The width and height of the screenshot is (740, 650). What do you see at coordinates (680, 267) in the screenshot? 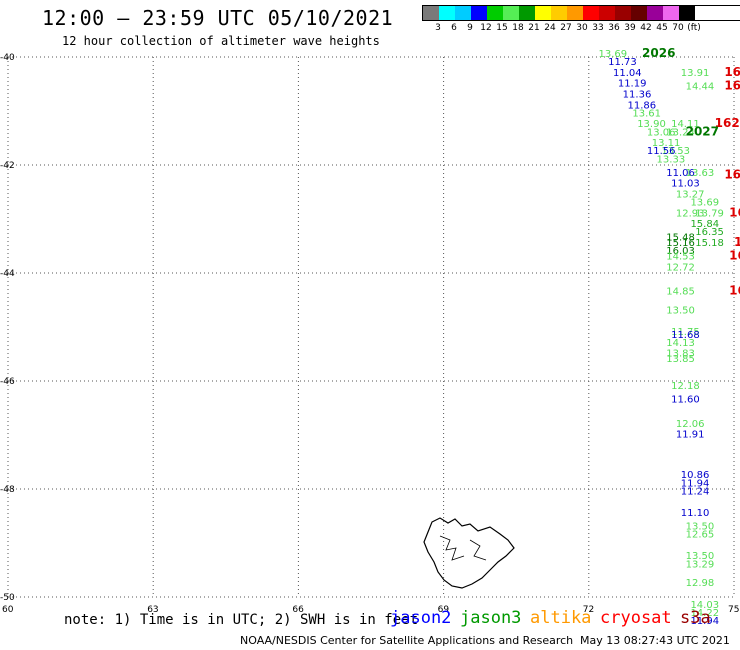
I see `wave-height-label: 12.72` at bounding box center [680, 267].